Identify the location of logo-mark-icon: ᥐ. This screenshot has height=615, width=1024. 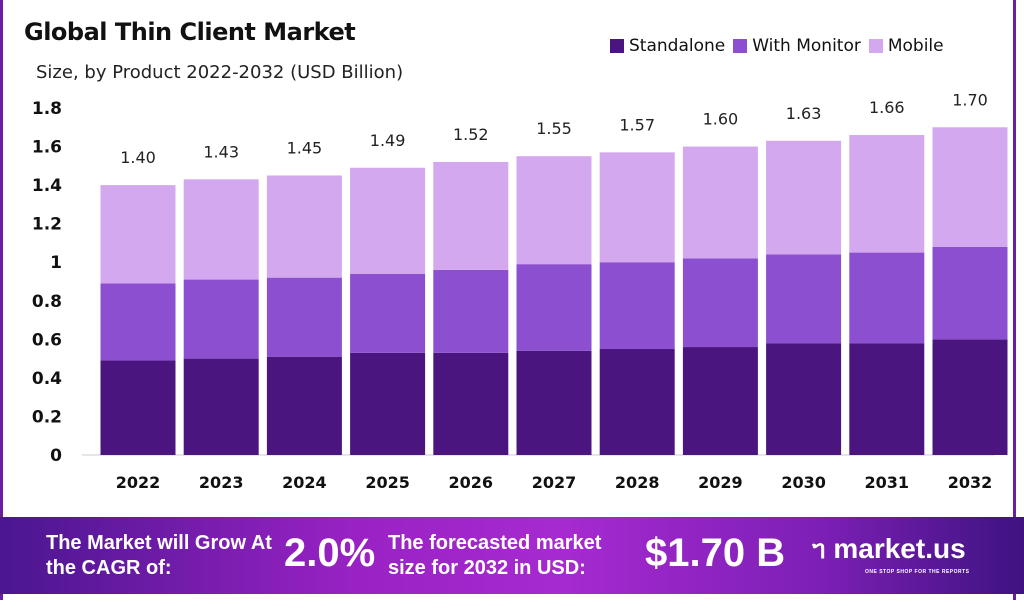
(819, 549).